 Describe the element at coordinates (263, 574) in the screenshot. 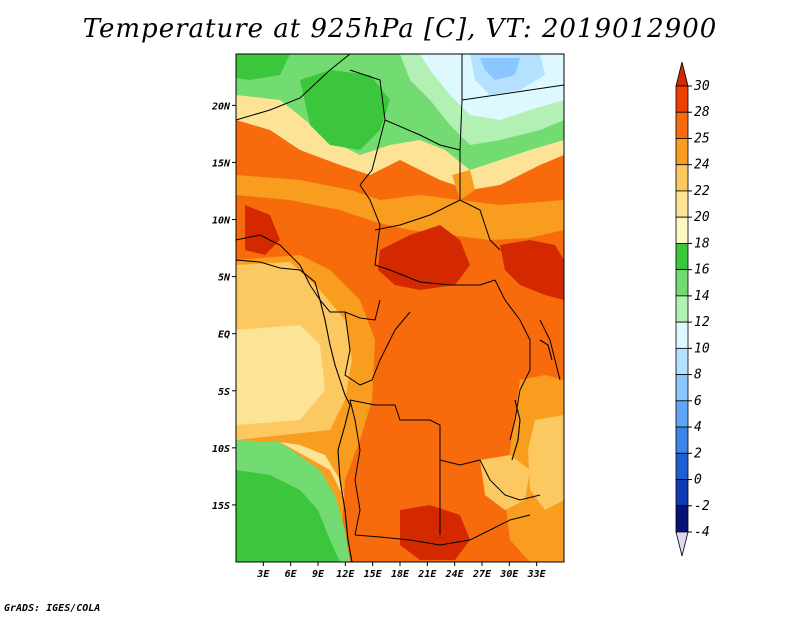

I see `lon-tick-label: 3E` at that location.